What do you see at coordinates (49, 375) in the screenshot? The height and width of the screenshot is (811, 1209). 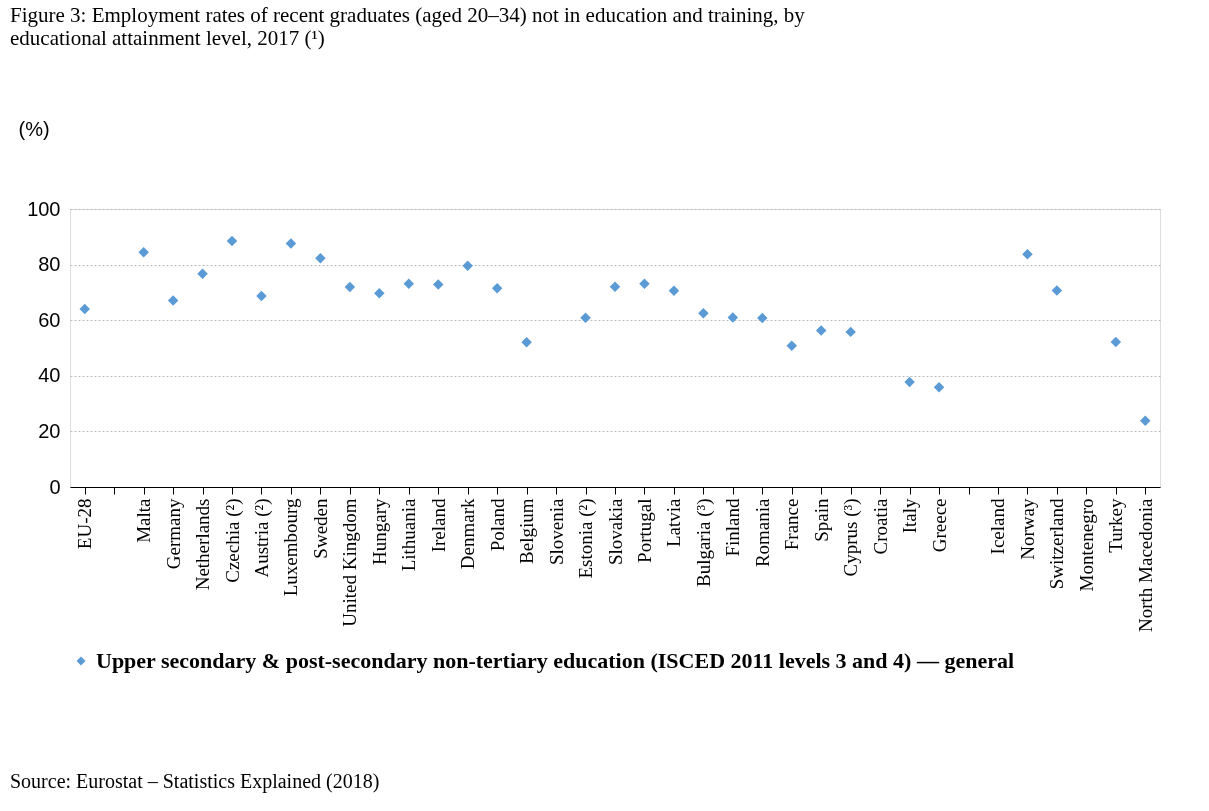 I see `y-tick-label: 40` at bounding box center [49, 375].